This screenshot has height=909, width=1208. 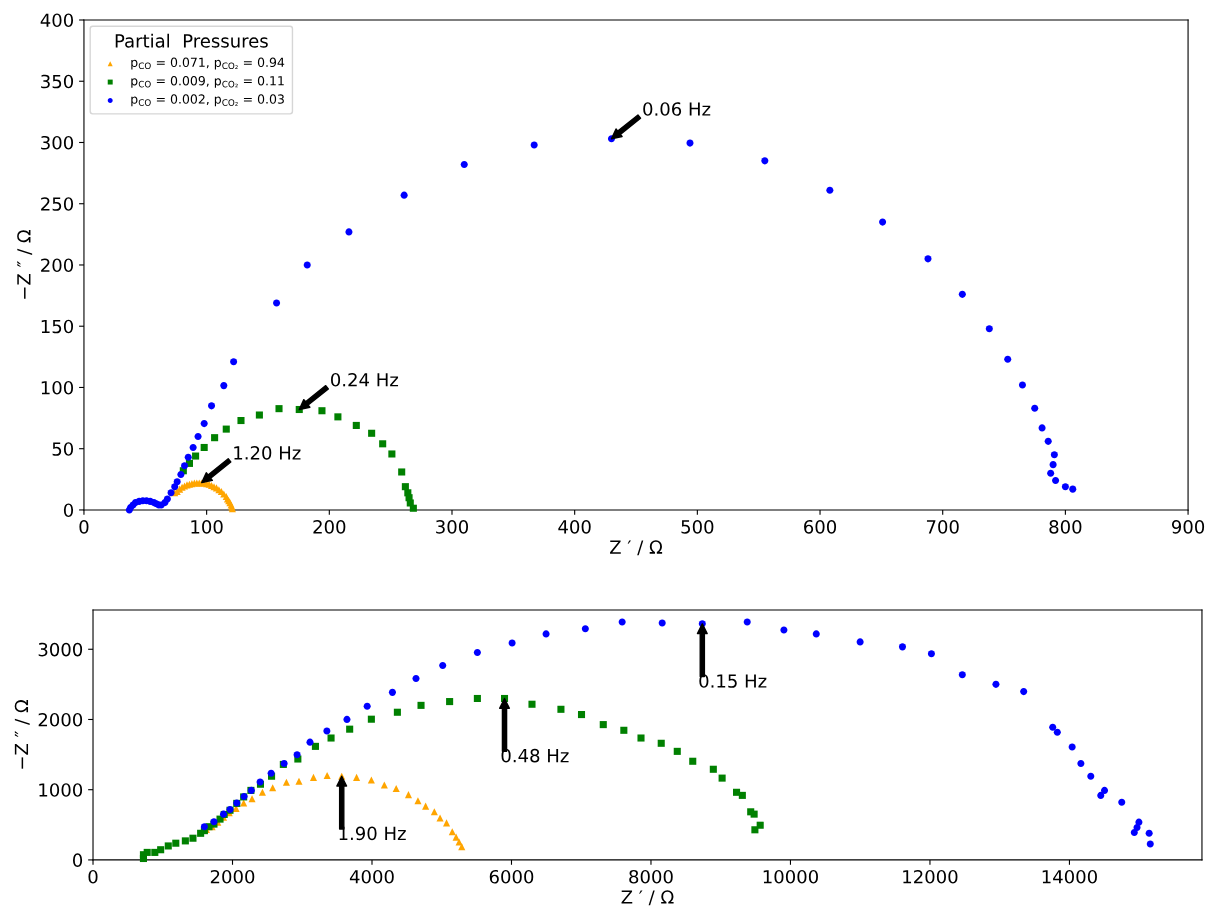 I want to click on x-tick-label: 6000, so click(x=511, y=876).